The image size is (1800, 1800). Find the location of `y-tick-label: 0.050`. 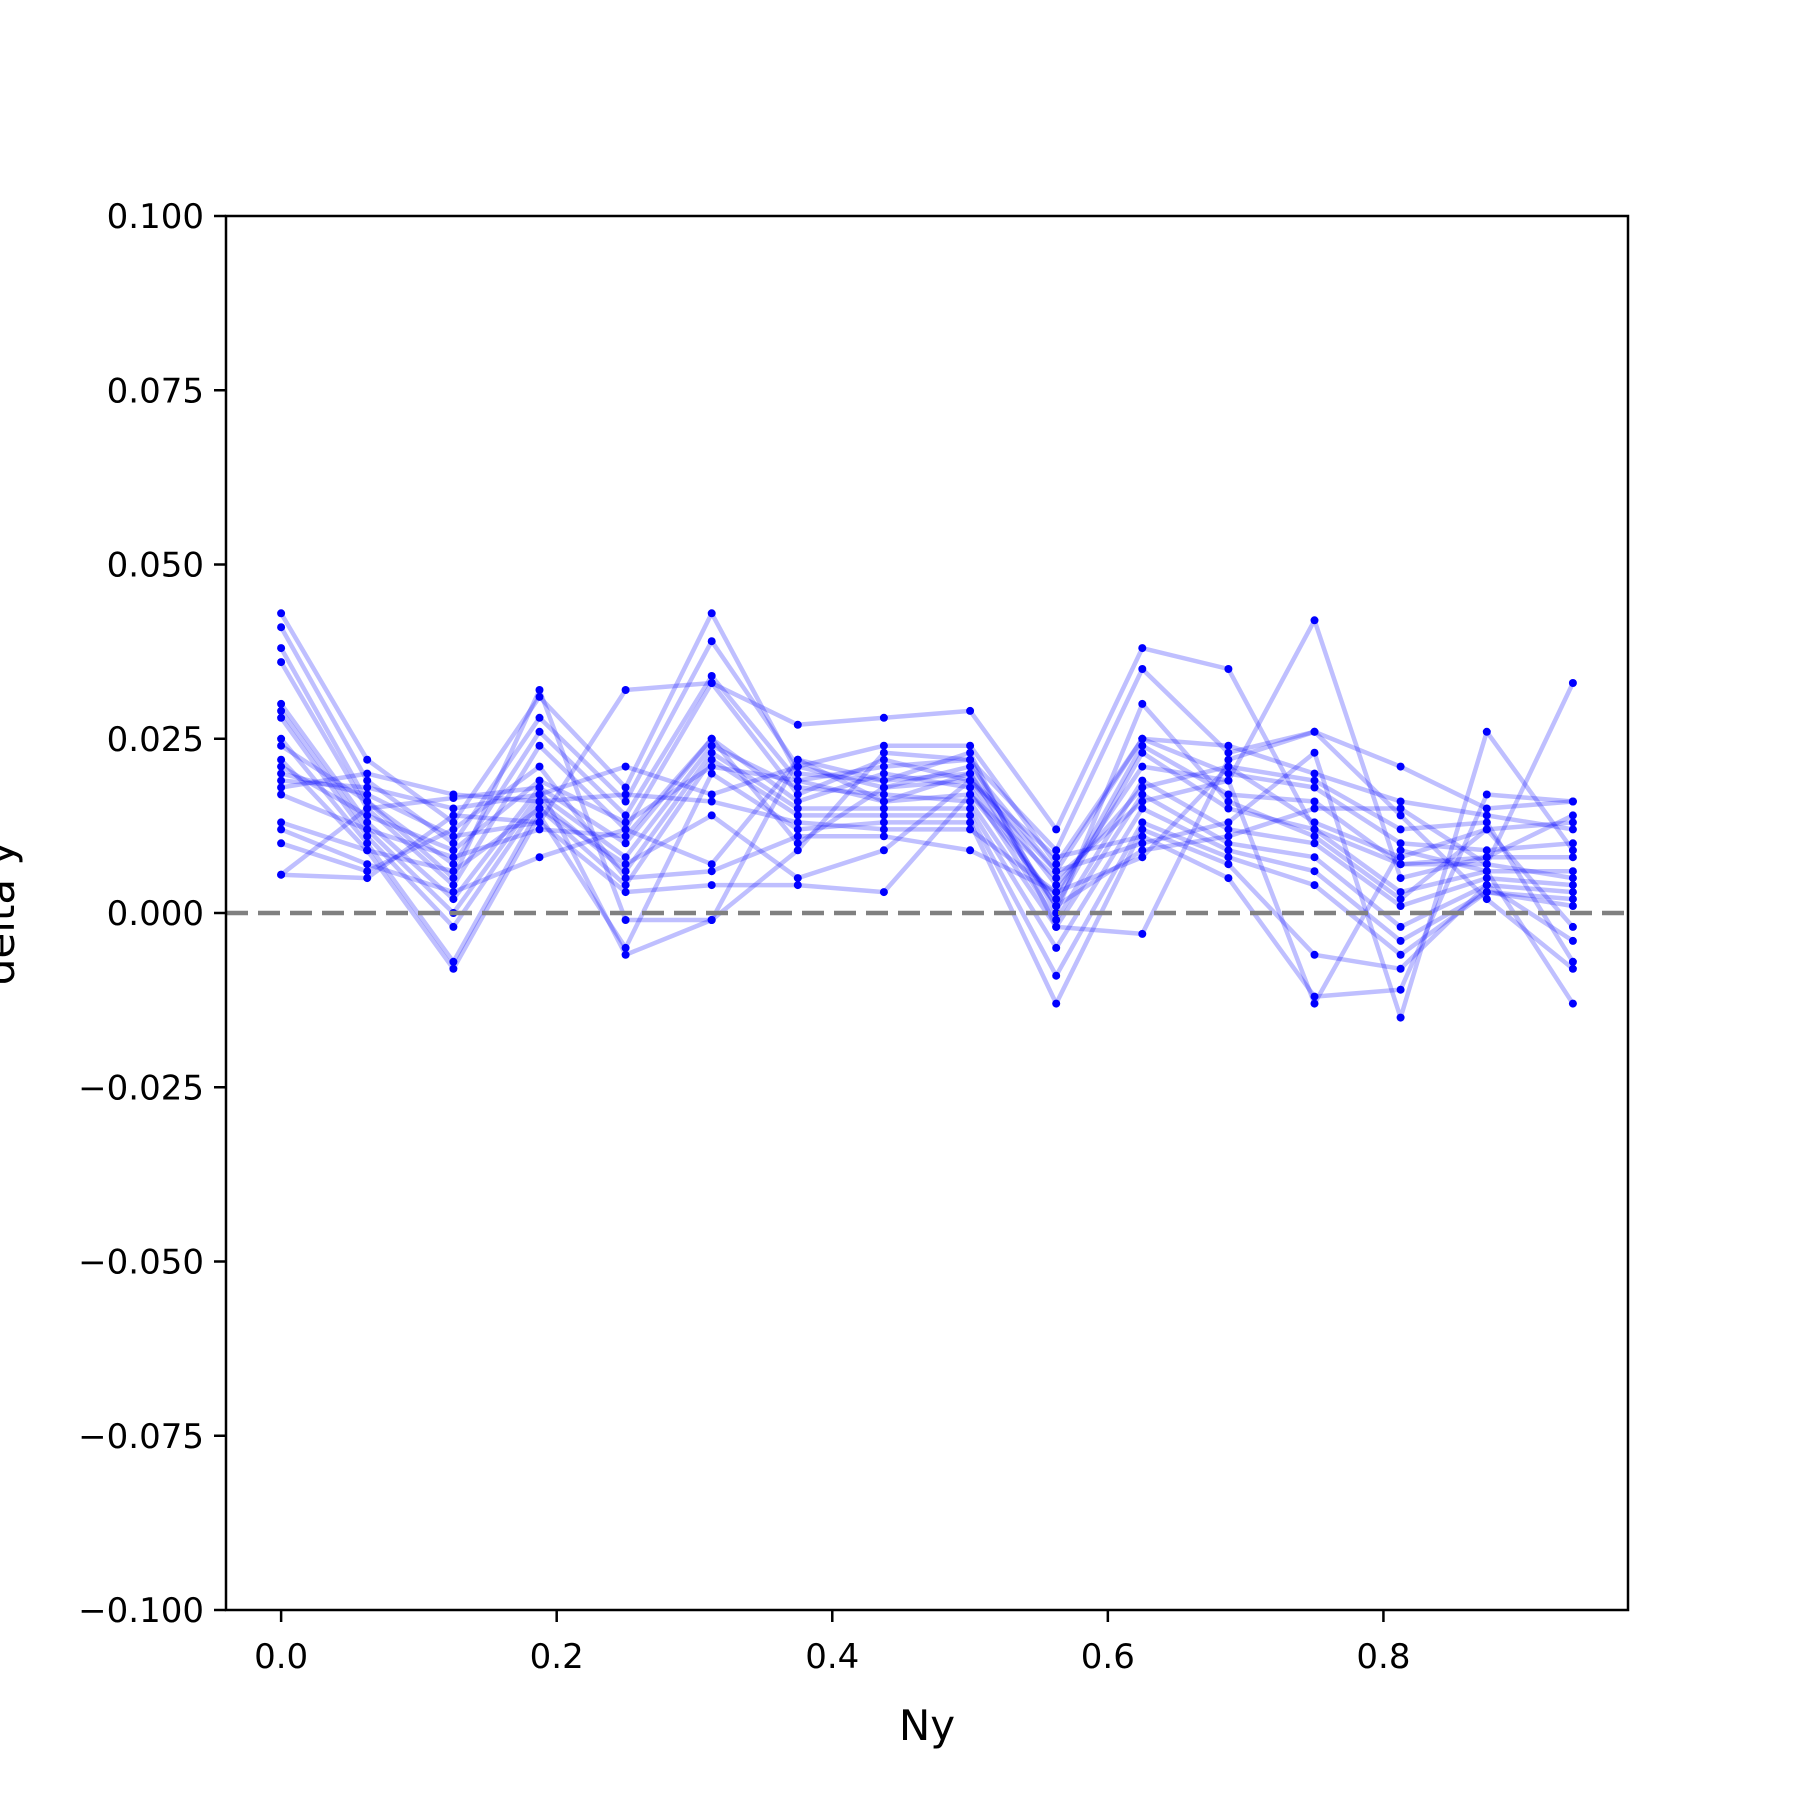

y-tick-label: 0.050 is located at coordinates (155, 566).